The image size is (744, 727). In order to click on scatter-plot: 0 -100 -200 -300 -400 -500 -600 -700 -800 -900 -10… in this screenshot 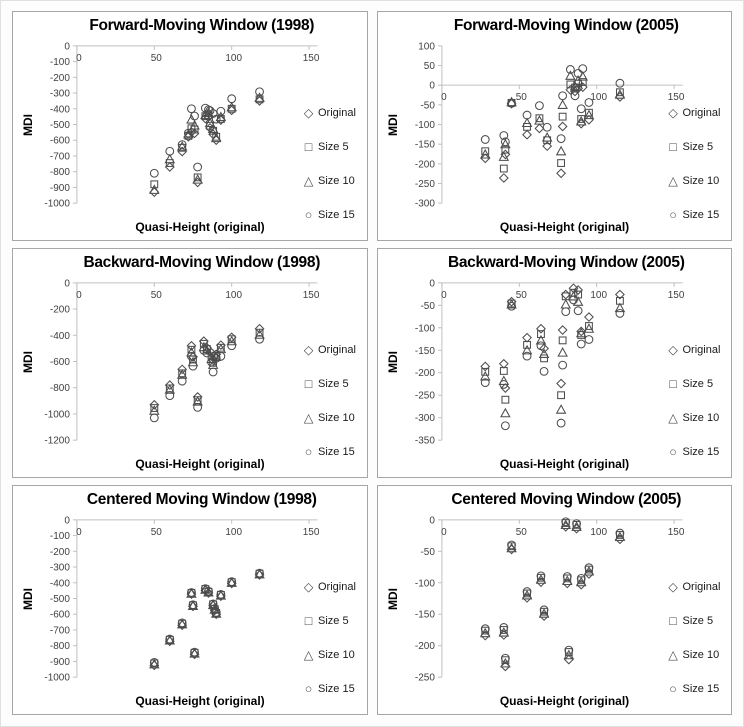, I will do `click(182, 599)`.